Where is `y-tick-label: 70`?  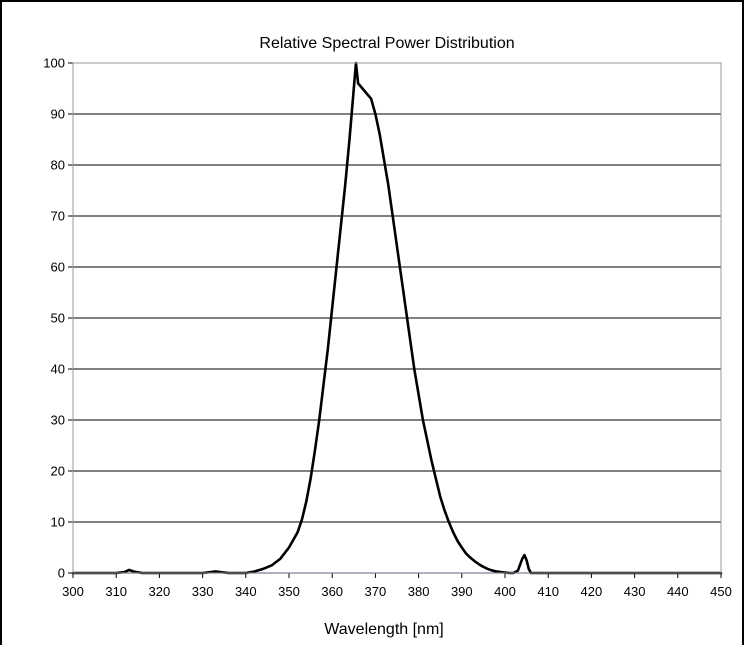
y-tick-label: 70 is located at coordinates (58, 216).